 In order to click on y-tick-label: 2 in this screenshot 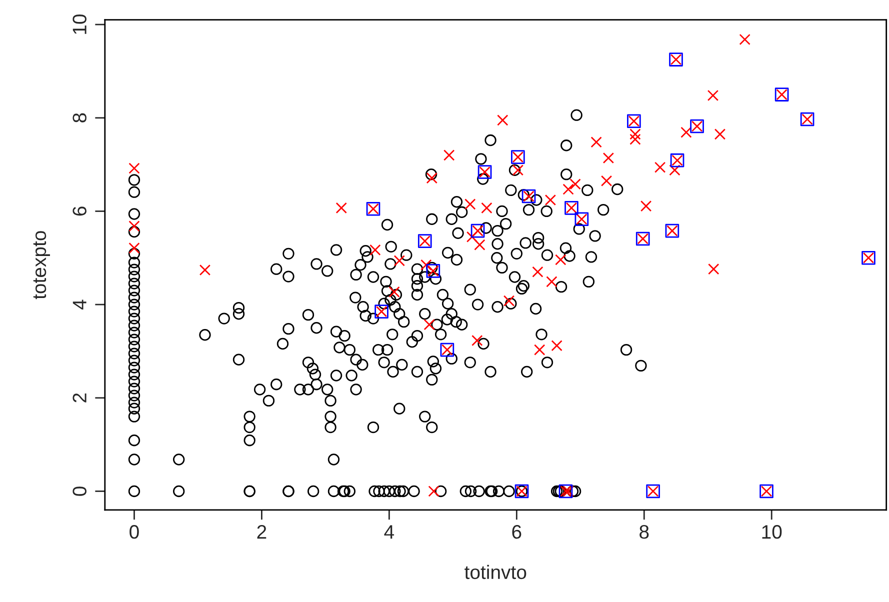, I will do `click(79, 397)`.